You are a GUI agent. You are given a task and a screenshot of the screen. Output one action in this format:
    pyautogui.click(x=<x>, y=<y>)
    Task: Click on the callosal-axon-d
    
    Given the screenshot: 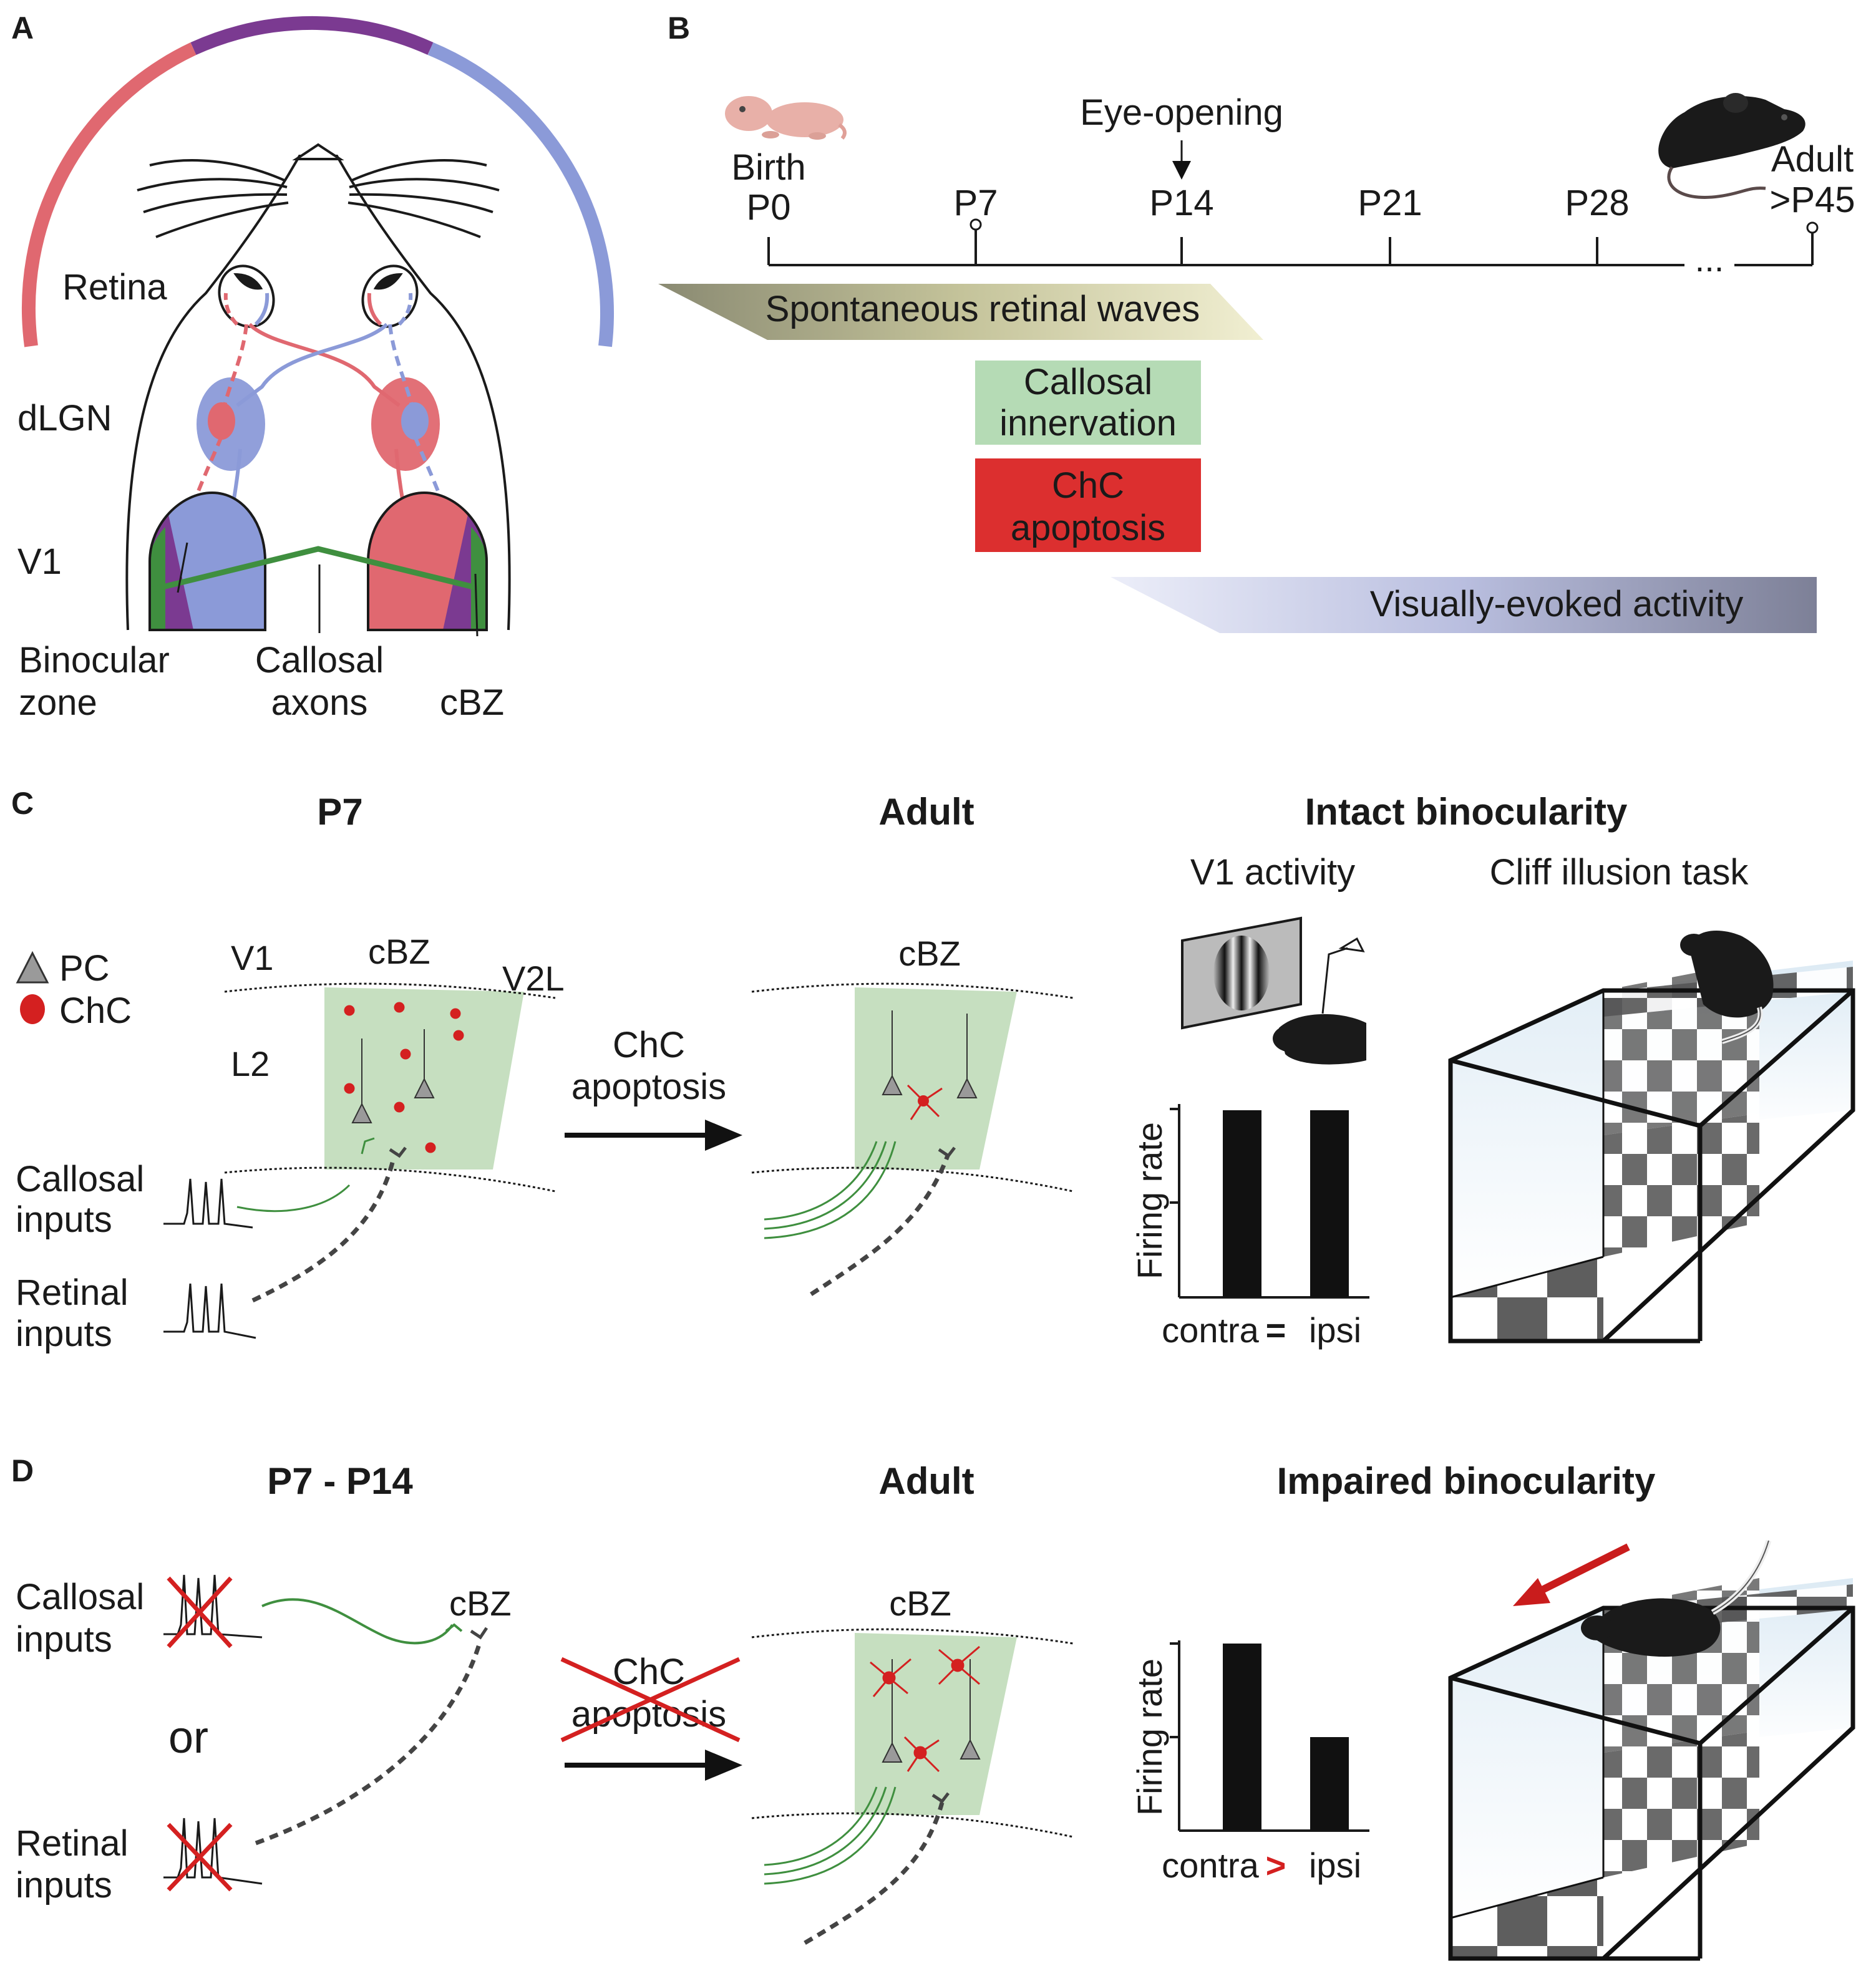 What is the action you would take?
    pyautogui.click(x=357, y=1621)
    